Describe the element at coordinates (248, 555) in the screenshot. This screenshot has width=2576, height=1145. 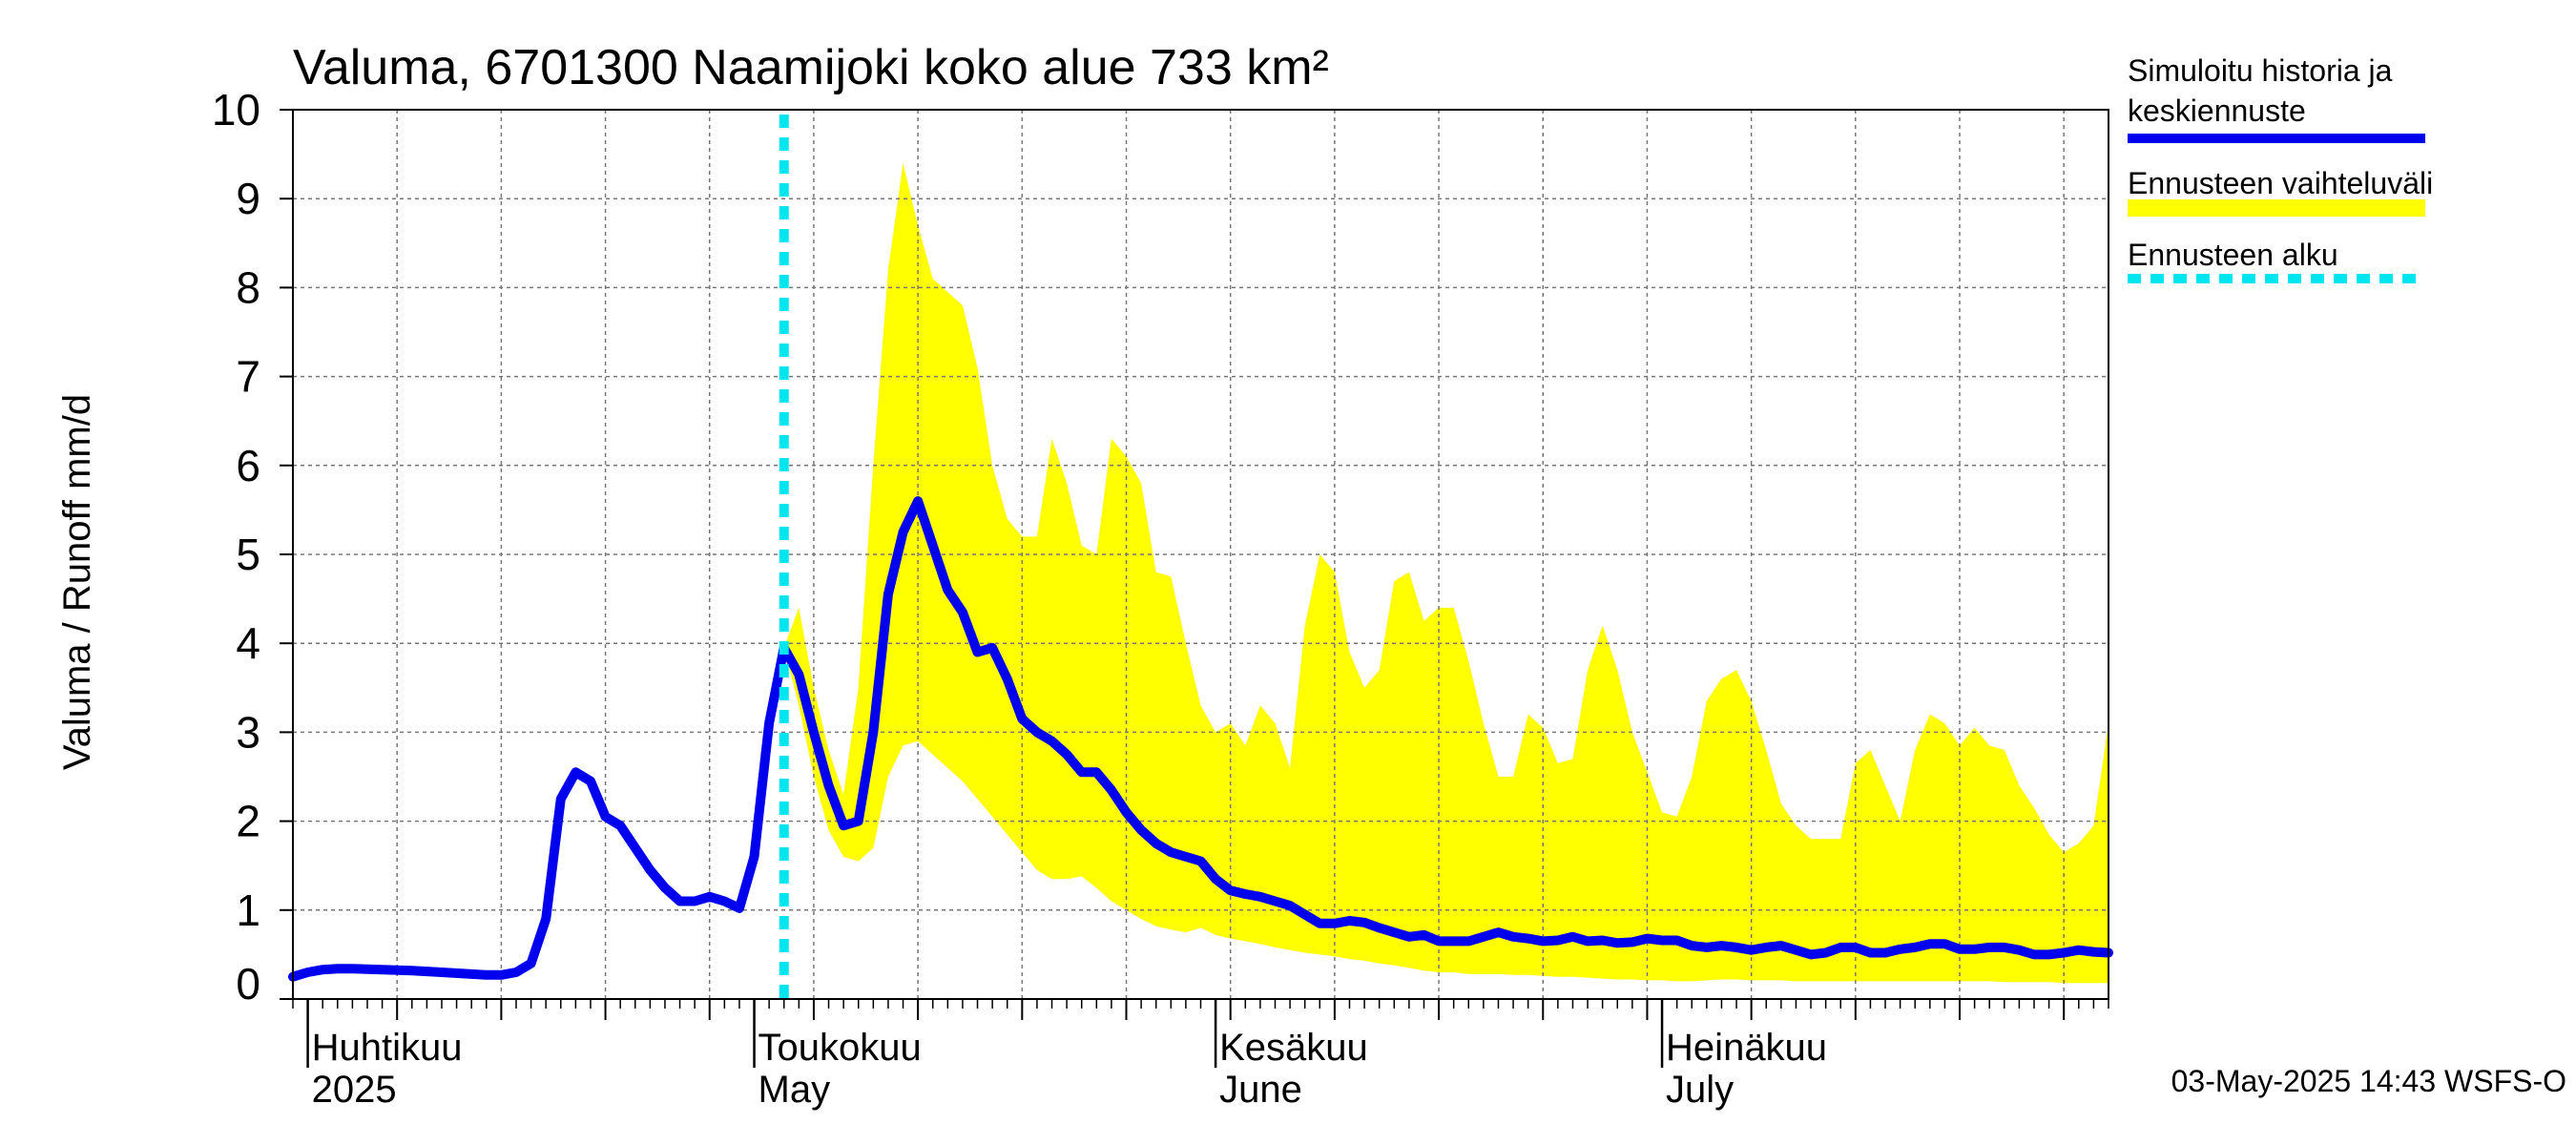
I see `y-tick-label: 5` at that location.